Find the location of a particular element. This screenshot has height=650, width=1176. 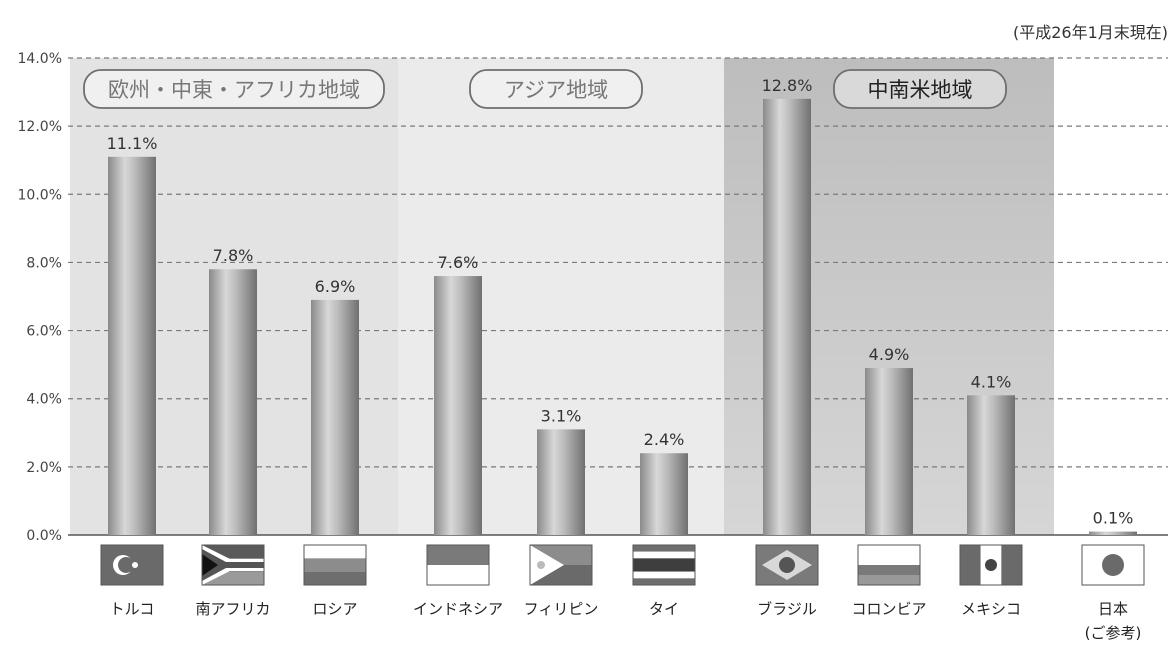

y-tick-label: 4.0% is located at coordinates (44, 400).